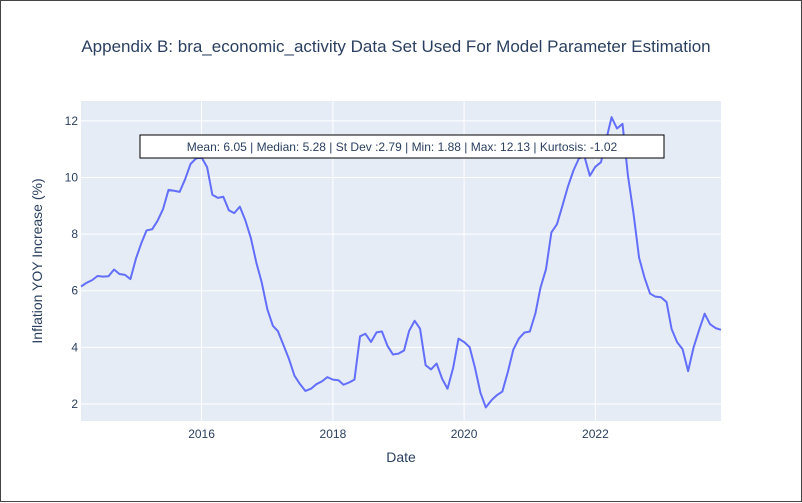 The width and height of the screenshot is (802, 503). I want to click on x-axis-title: Date, so click(401, 457).